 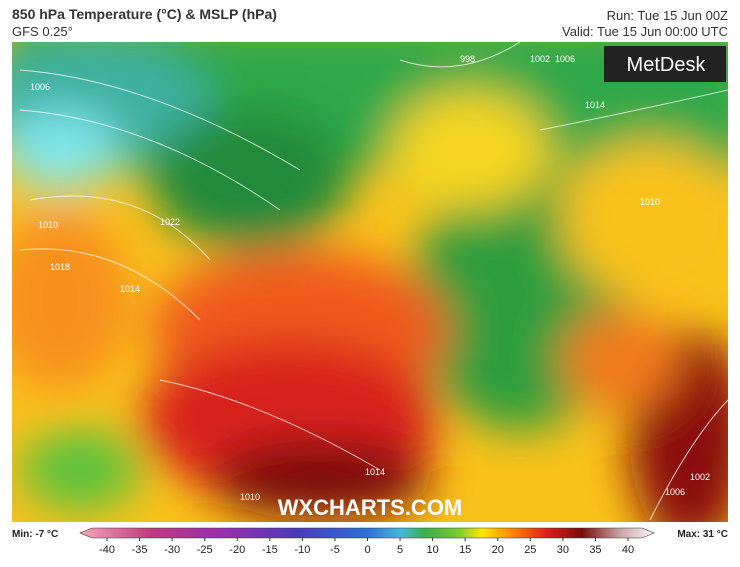 What do you see at coordinates (433, 550) in the screenshot?
I see `colorbar-tick-label: 10` at bounding box center [433, 550].